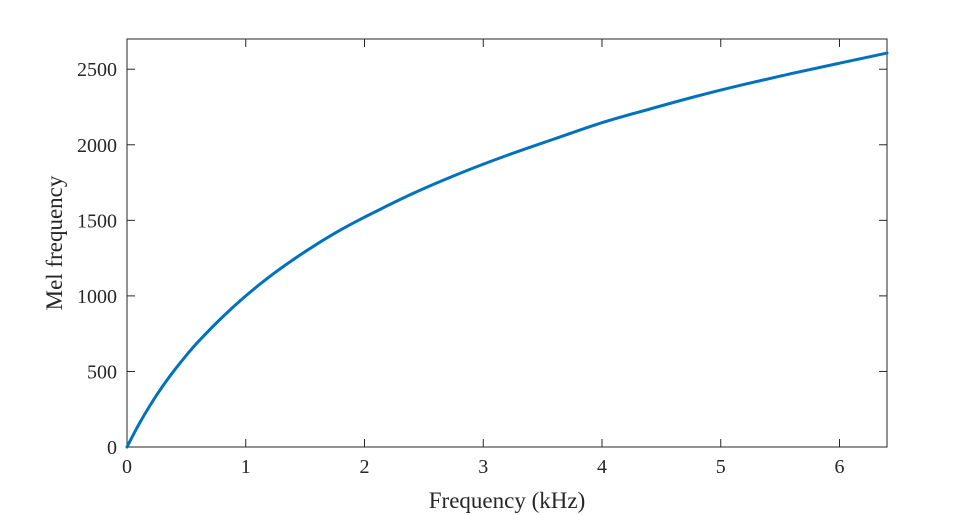 The height and width of the screenshot is (515, 980). Describe the element at coordinates (97, 146) in the screenshot. I see `y-tick-label: 2000` at that location.